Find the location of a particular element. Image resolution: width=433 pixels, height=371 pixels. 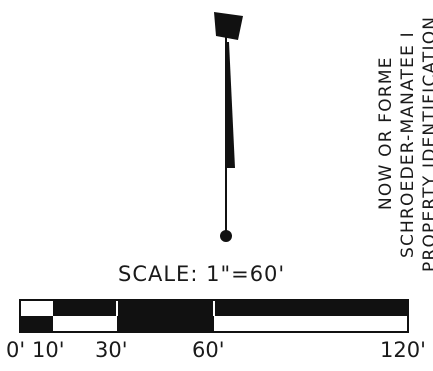

north-arrow-wedge is located at coordinates (230, 105).